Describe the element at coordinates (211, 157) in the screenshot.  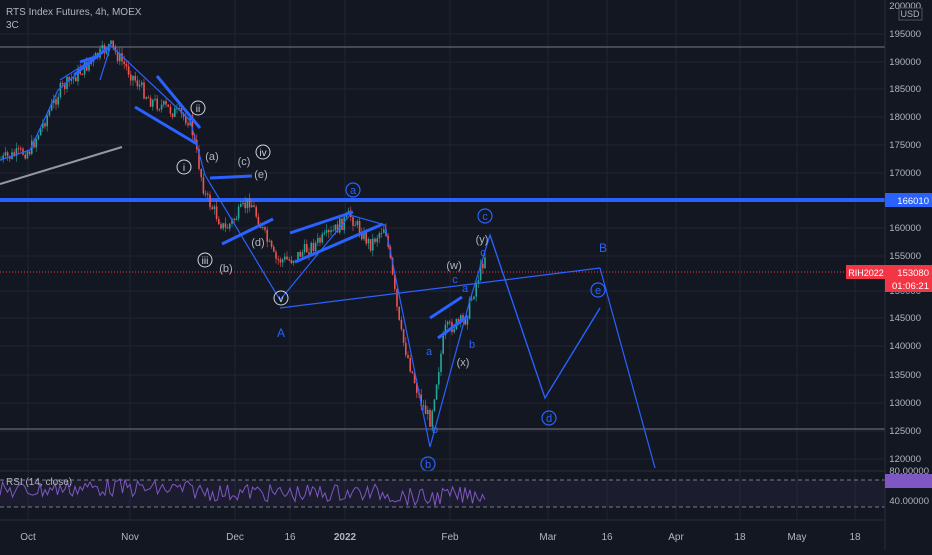
I see `label-paren-a: (a)` at that location.